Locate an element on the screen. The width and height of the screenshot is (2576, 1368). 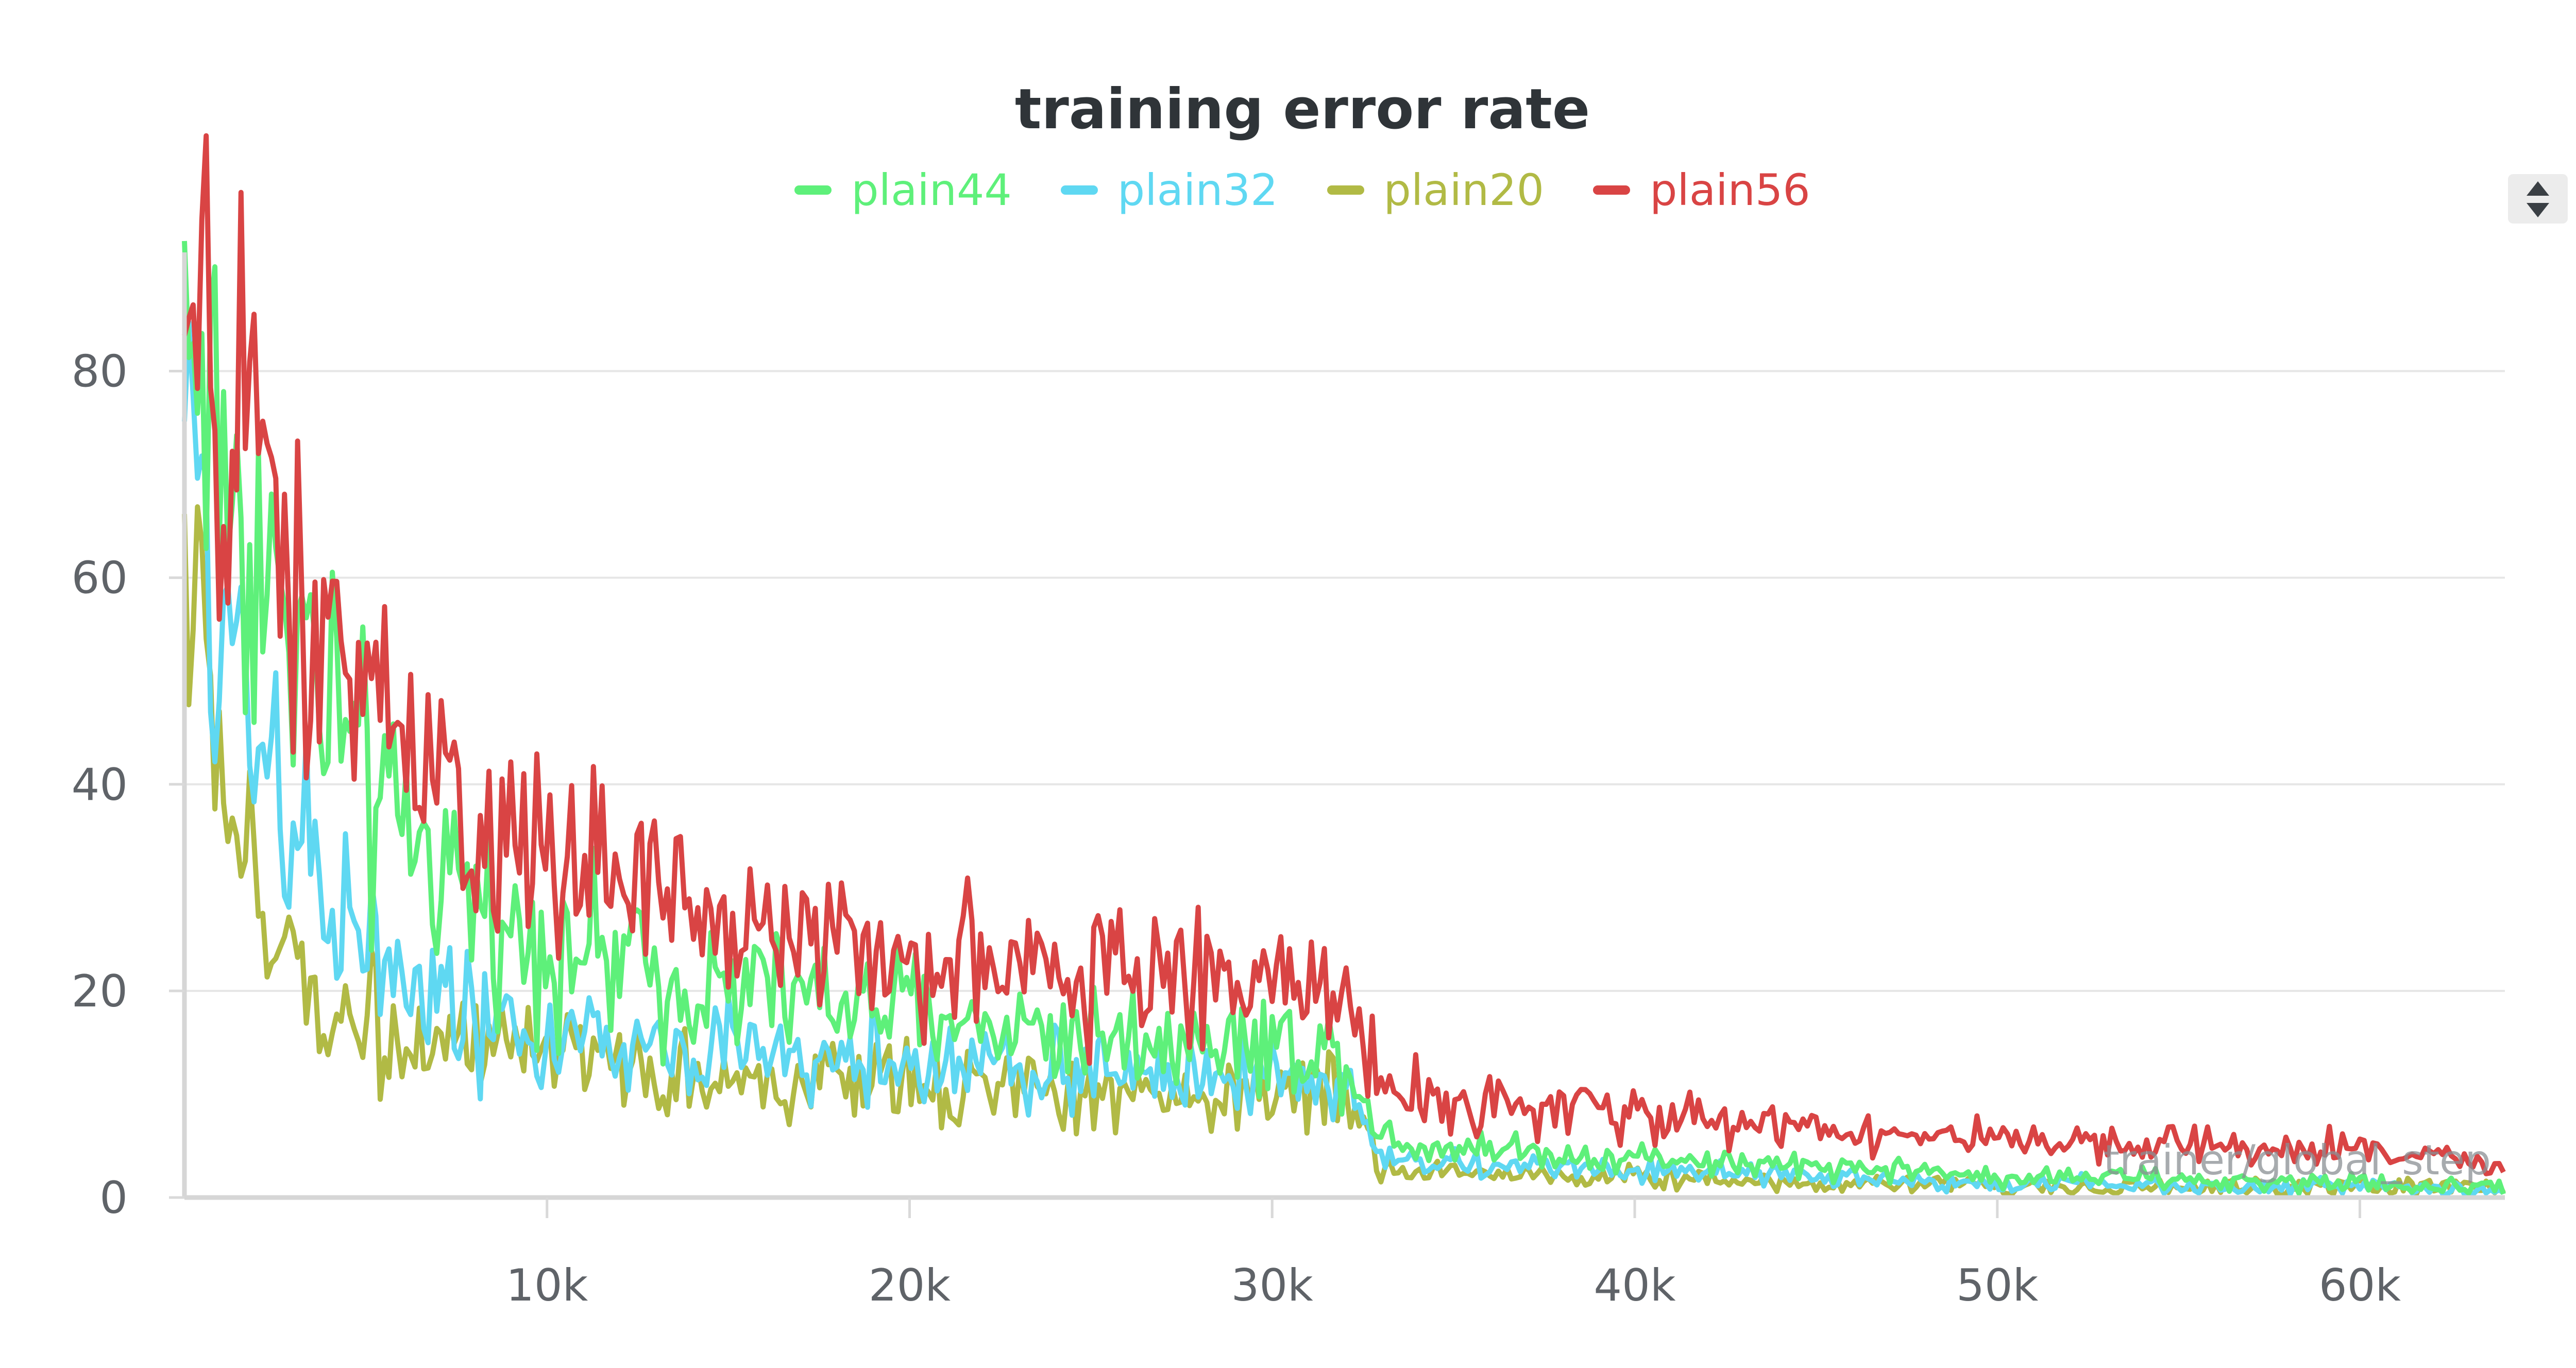
legend-swatch-plain44 is located at coordinates (813, 190).